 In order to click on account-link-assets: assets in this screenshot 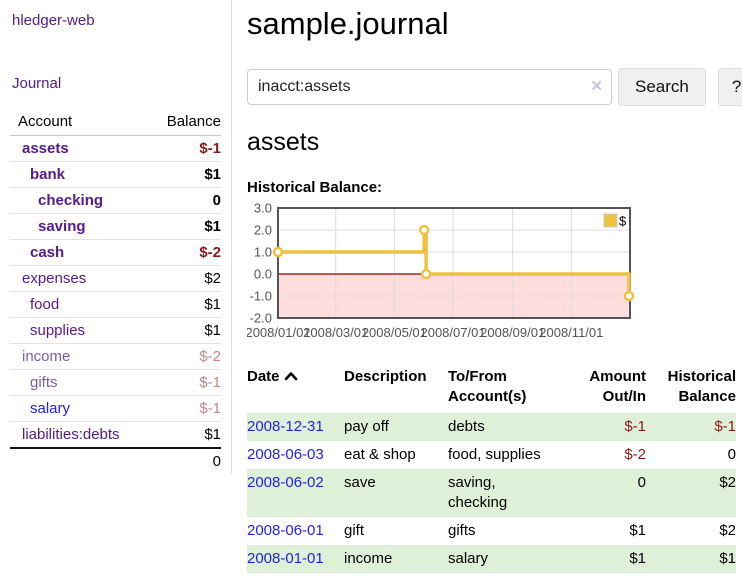, I will do `click(45, 148)`.